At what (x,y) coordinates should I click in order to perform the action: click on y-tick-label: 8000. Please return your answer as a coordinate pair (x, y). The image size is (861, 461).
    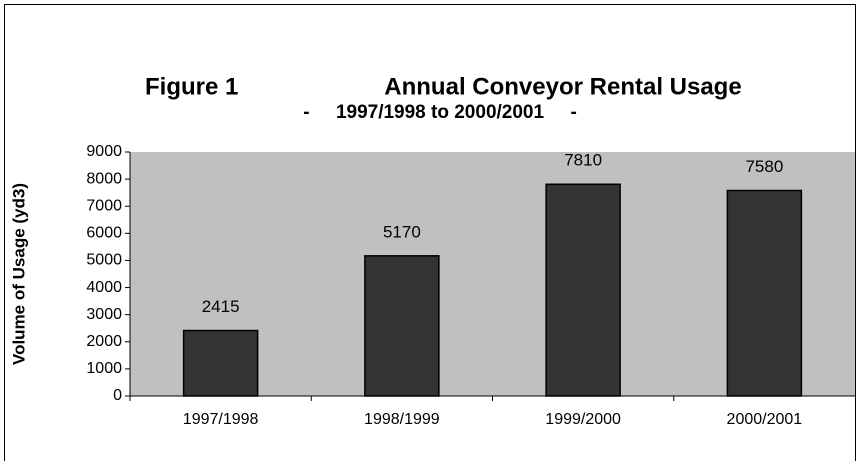
    Looking at the image, I should click on (104, 178).